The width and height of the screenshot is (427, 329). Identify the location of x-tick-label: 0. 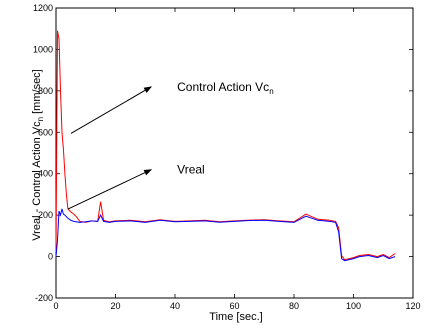
(55, 306).